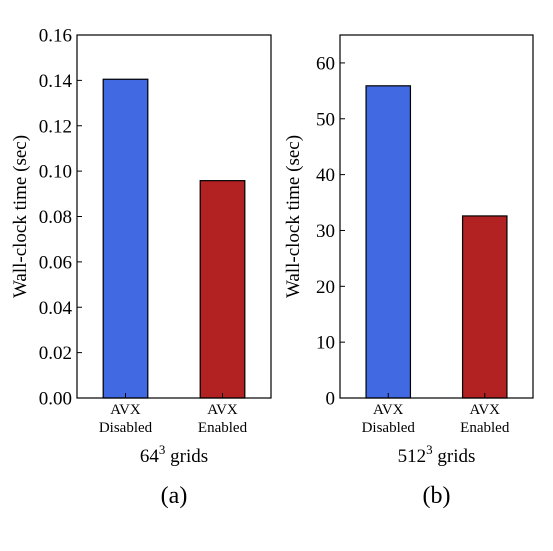  Describe the element at coordinates (325, 119) in the screenshot. I see `y-tick-label: 50` at that location.